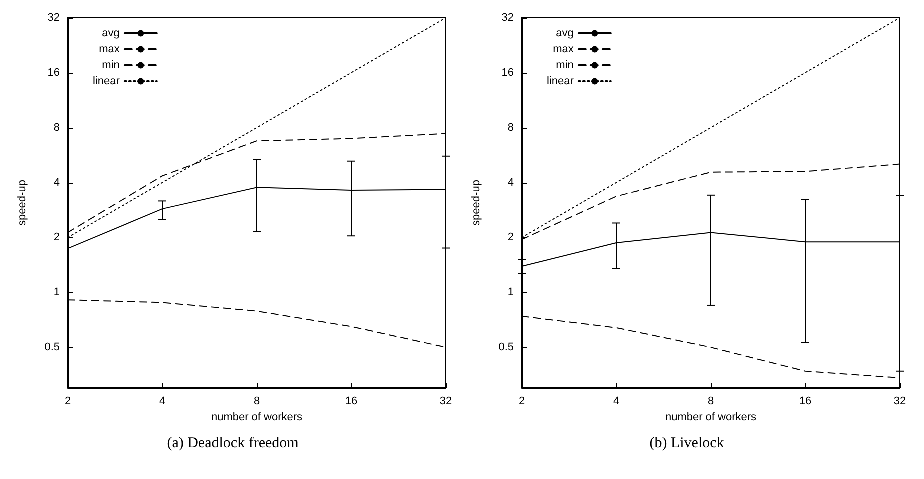 This screenshot has width=924, height=479. I want to click on text: (b) Livelock, so click(687, 444).